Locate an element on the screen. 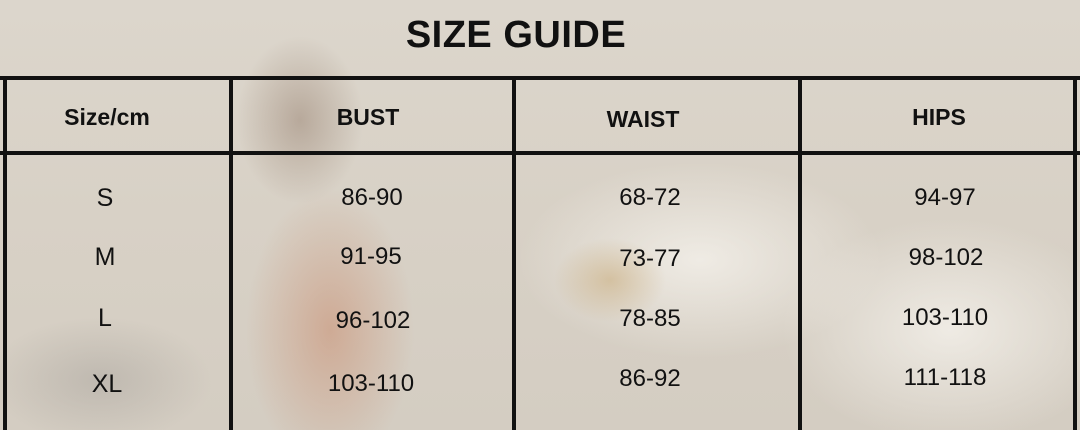 The height and width of the screenshot is (430, 1080). hips-cell: 111-118 is located at coordinates (945, 377).